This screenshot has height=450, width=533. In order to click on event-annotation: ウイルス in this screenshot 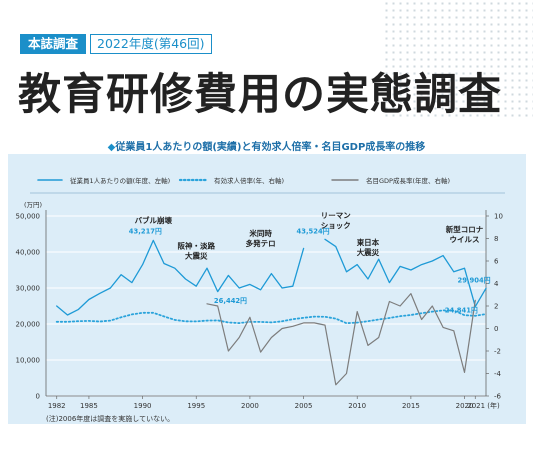, I will do `click(465, 239)`.